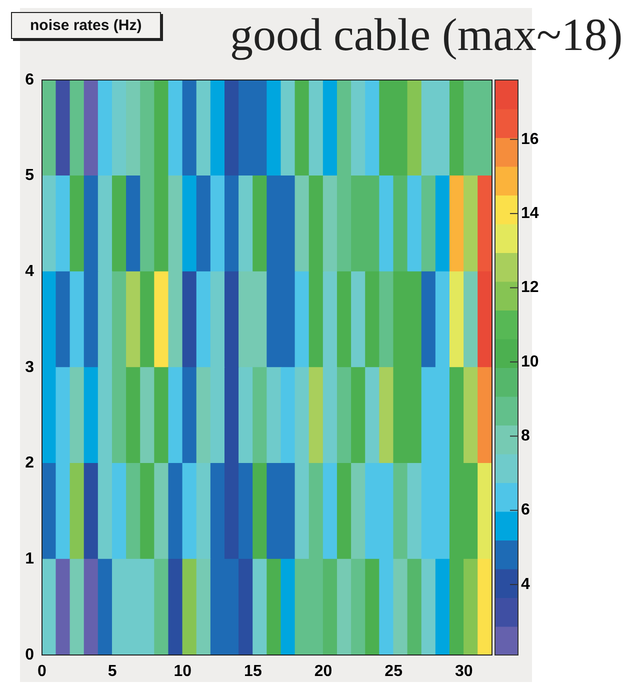 The height and width of the screenshot is (687, 643). Describe the element at coordinates (525, 436) in the screenshot. I see `color-bar-label: 8` at that location.